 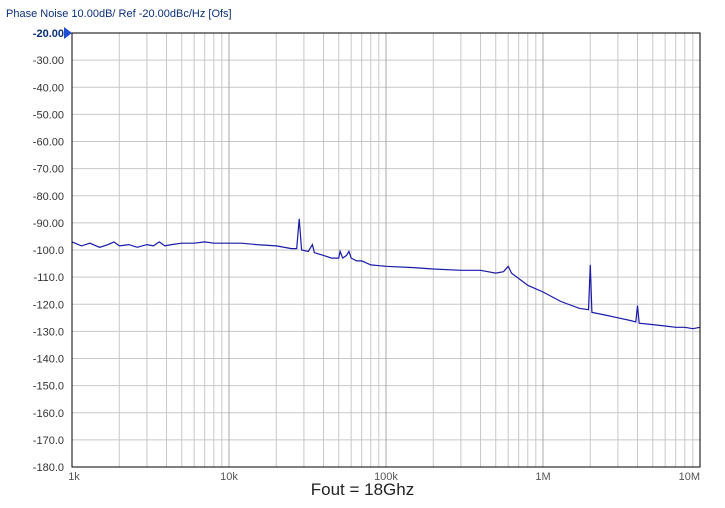 What do you see at coordinates (48, 61) in the screenshot?
I see `y-tick-label: -30.00` at bounding box center [48, 61].